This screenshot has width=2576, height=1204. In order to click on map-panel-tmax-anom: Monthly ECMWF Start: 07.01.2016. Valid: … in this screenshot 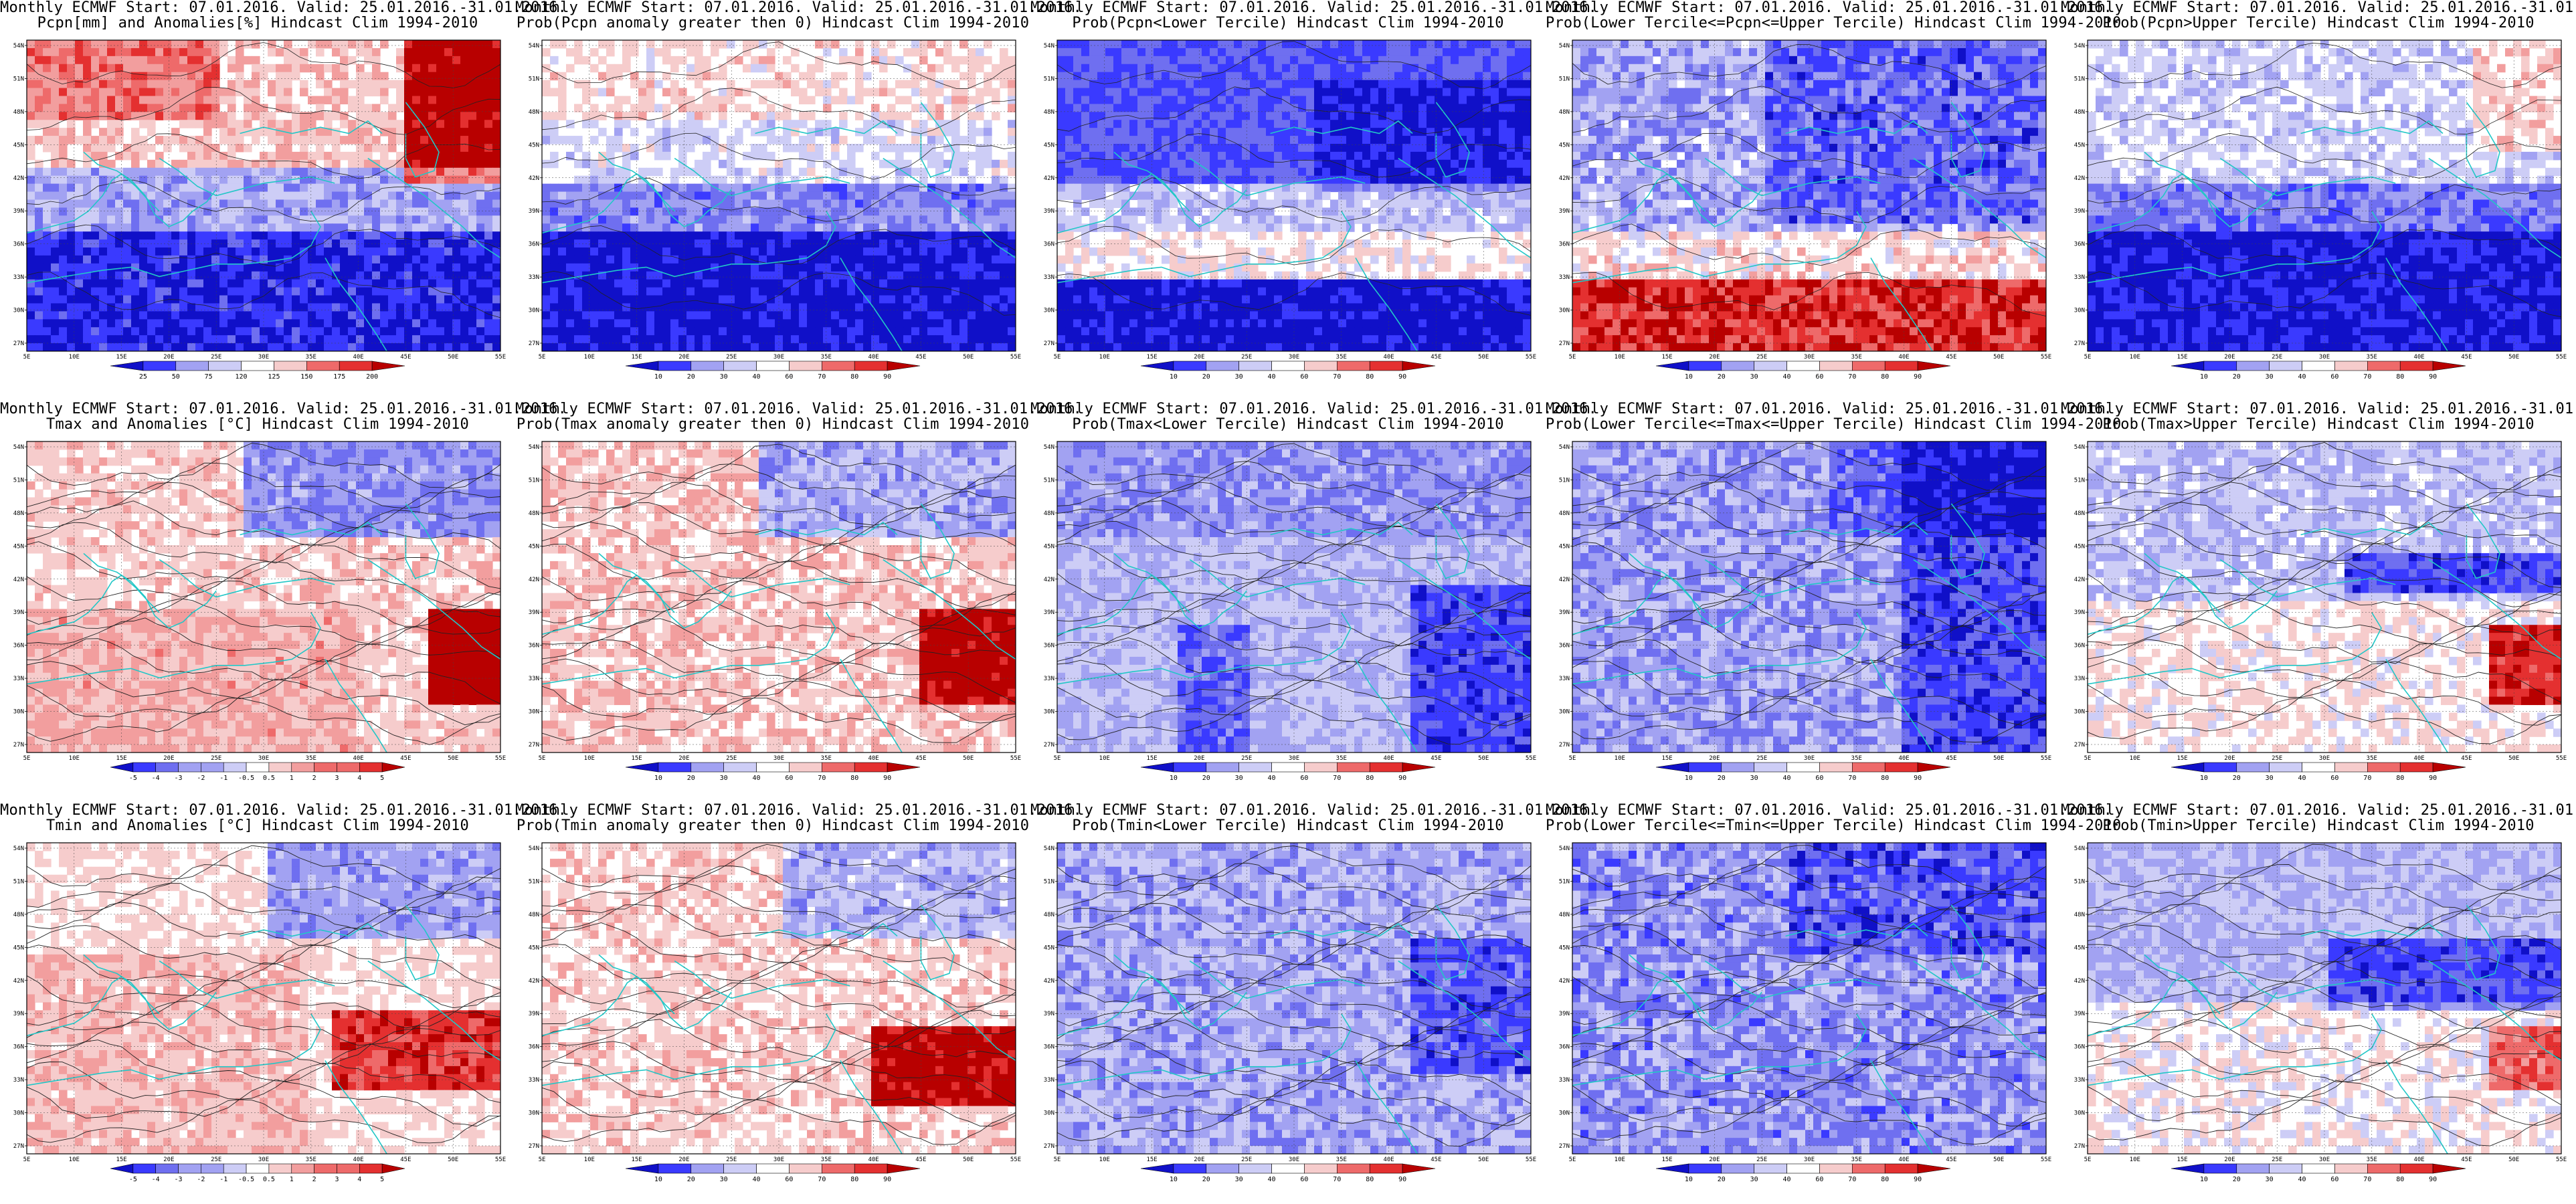, I will do `click(283, 602)`.